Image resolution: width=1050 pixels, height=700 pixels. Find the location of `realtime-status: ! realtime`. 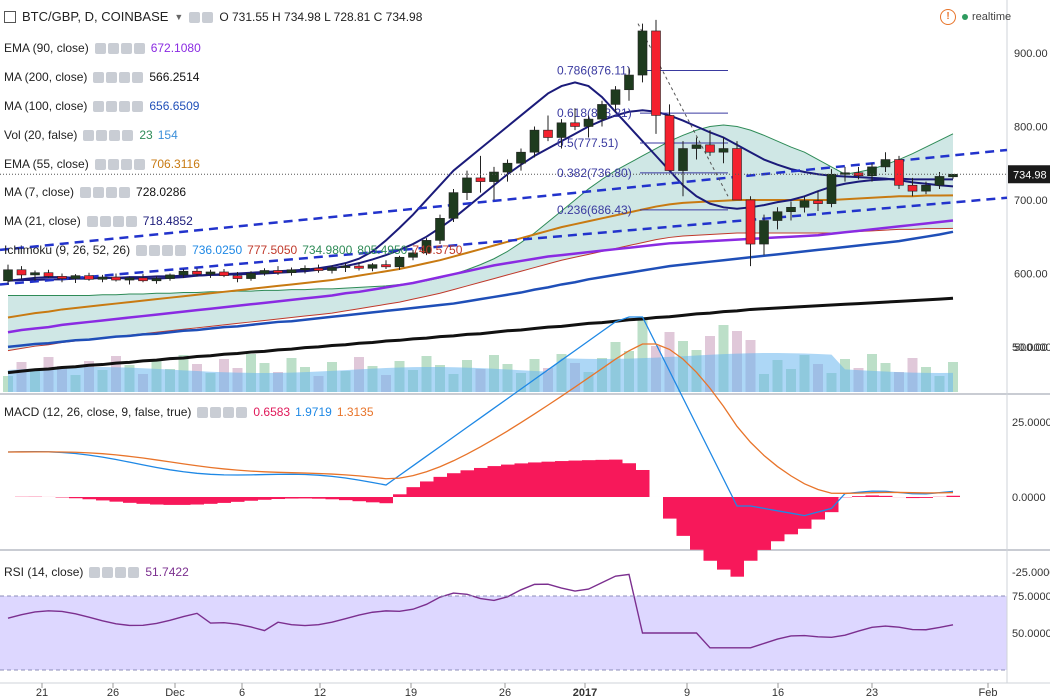

realtime-status: ! realtime is located at coordinates (975, 17).